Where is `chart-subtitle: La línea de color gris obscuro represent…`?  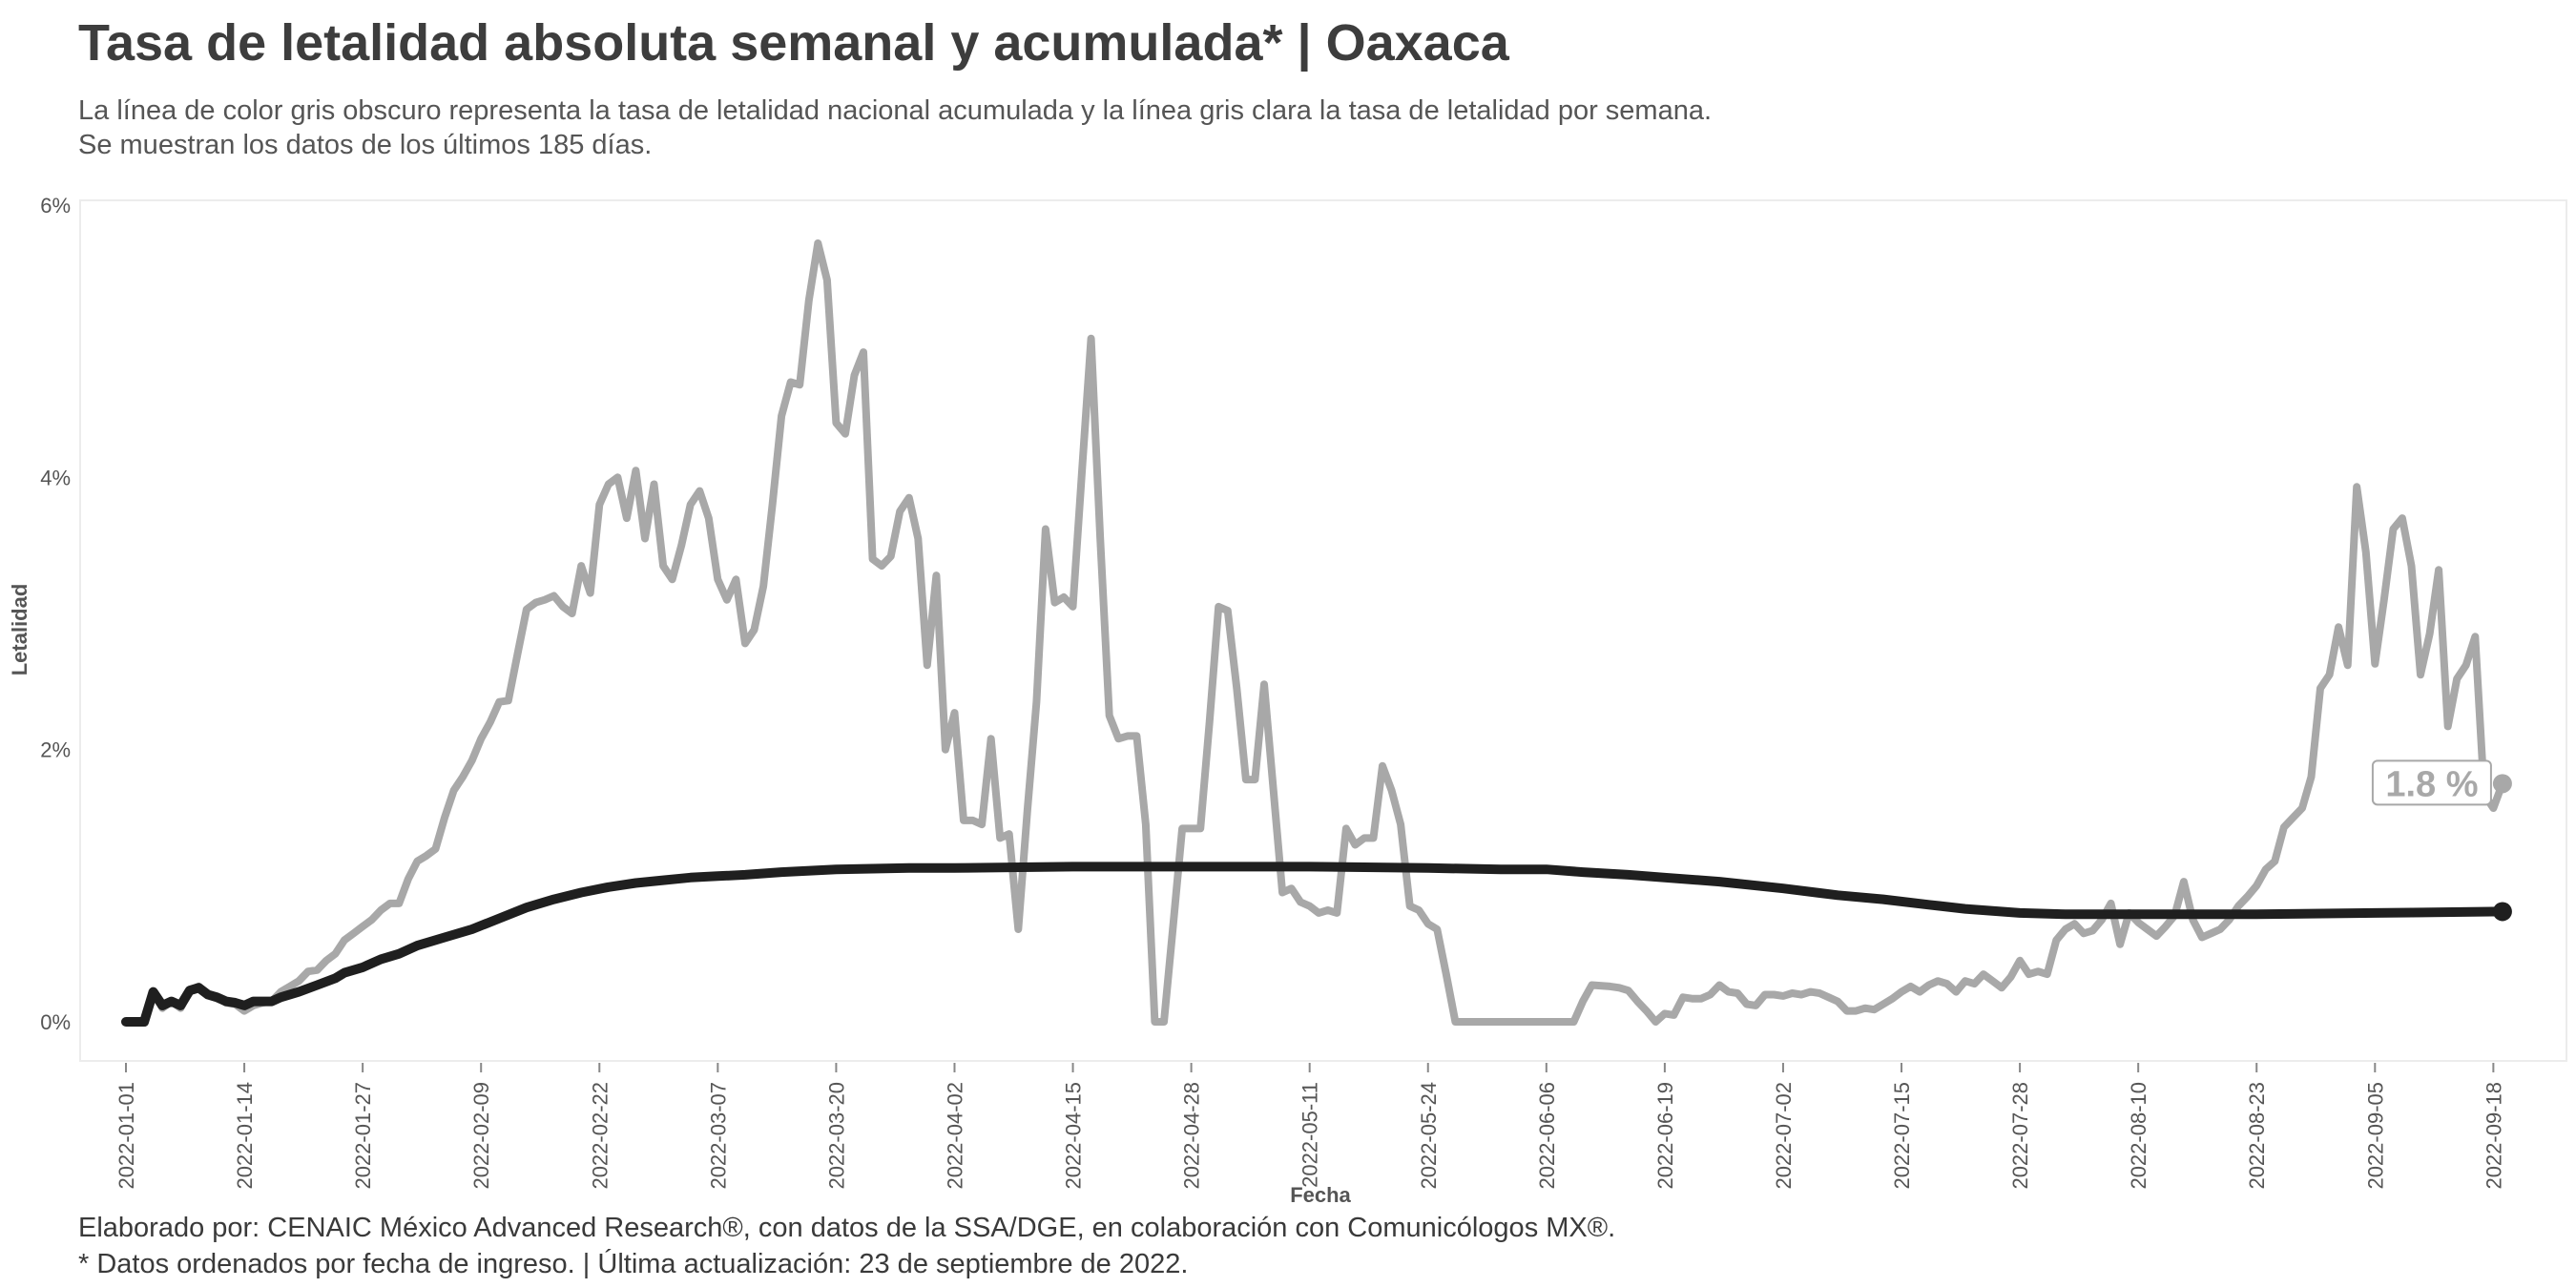
chart-subtitle: La línea de color gris obscuro represent… is located at coordinates (895, 127).